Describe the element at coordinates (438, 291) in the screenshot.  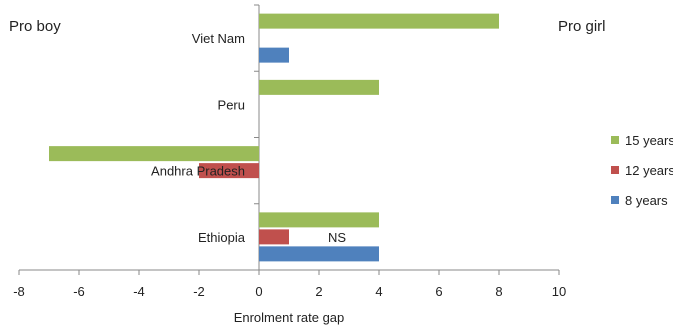
I see `x-tick-label: 6` at that location.